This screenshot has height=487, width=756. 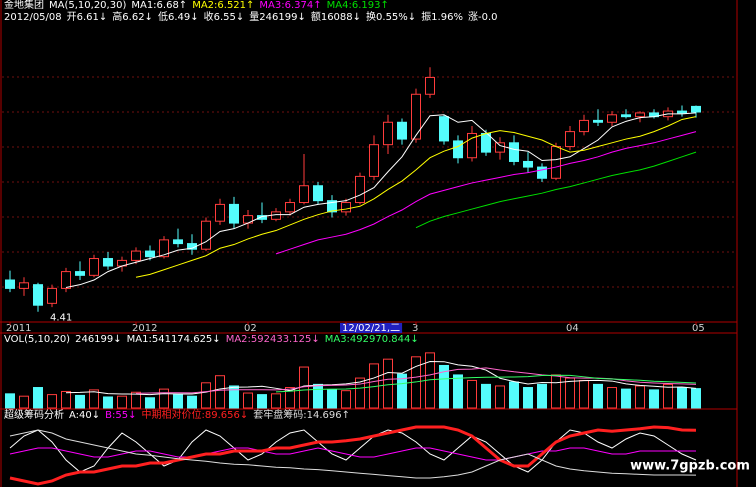 What do you see at coordinates (159, 5) in the screenshot?
I see `legend-entry: MA1:6.68↑` at bounding box center [159, 5].